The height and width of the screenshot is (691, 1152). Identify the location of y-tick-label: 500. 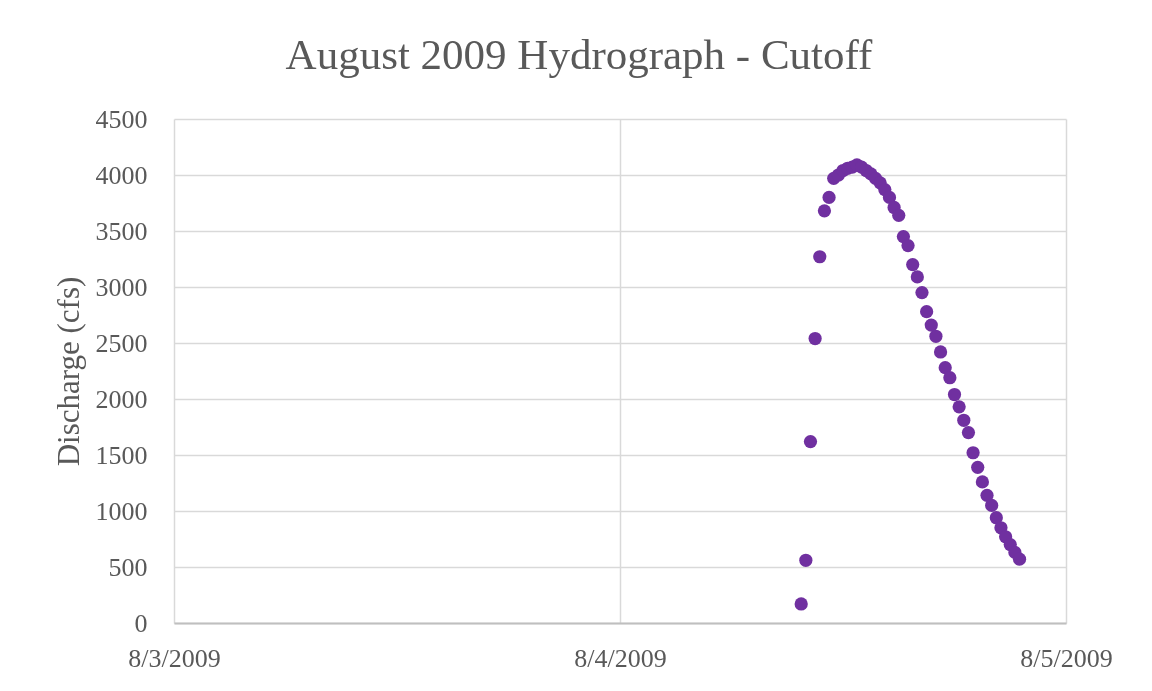
(128, 567).